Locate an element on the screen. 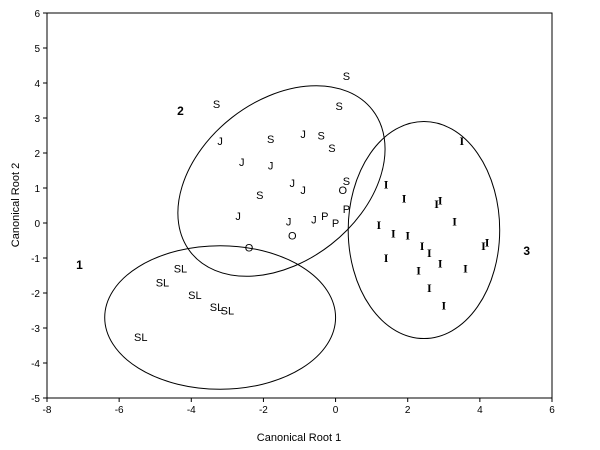 The height and width of the screenshot is (450, 600). x-tick-label: 0 is located at coordinates (336, 410).